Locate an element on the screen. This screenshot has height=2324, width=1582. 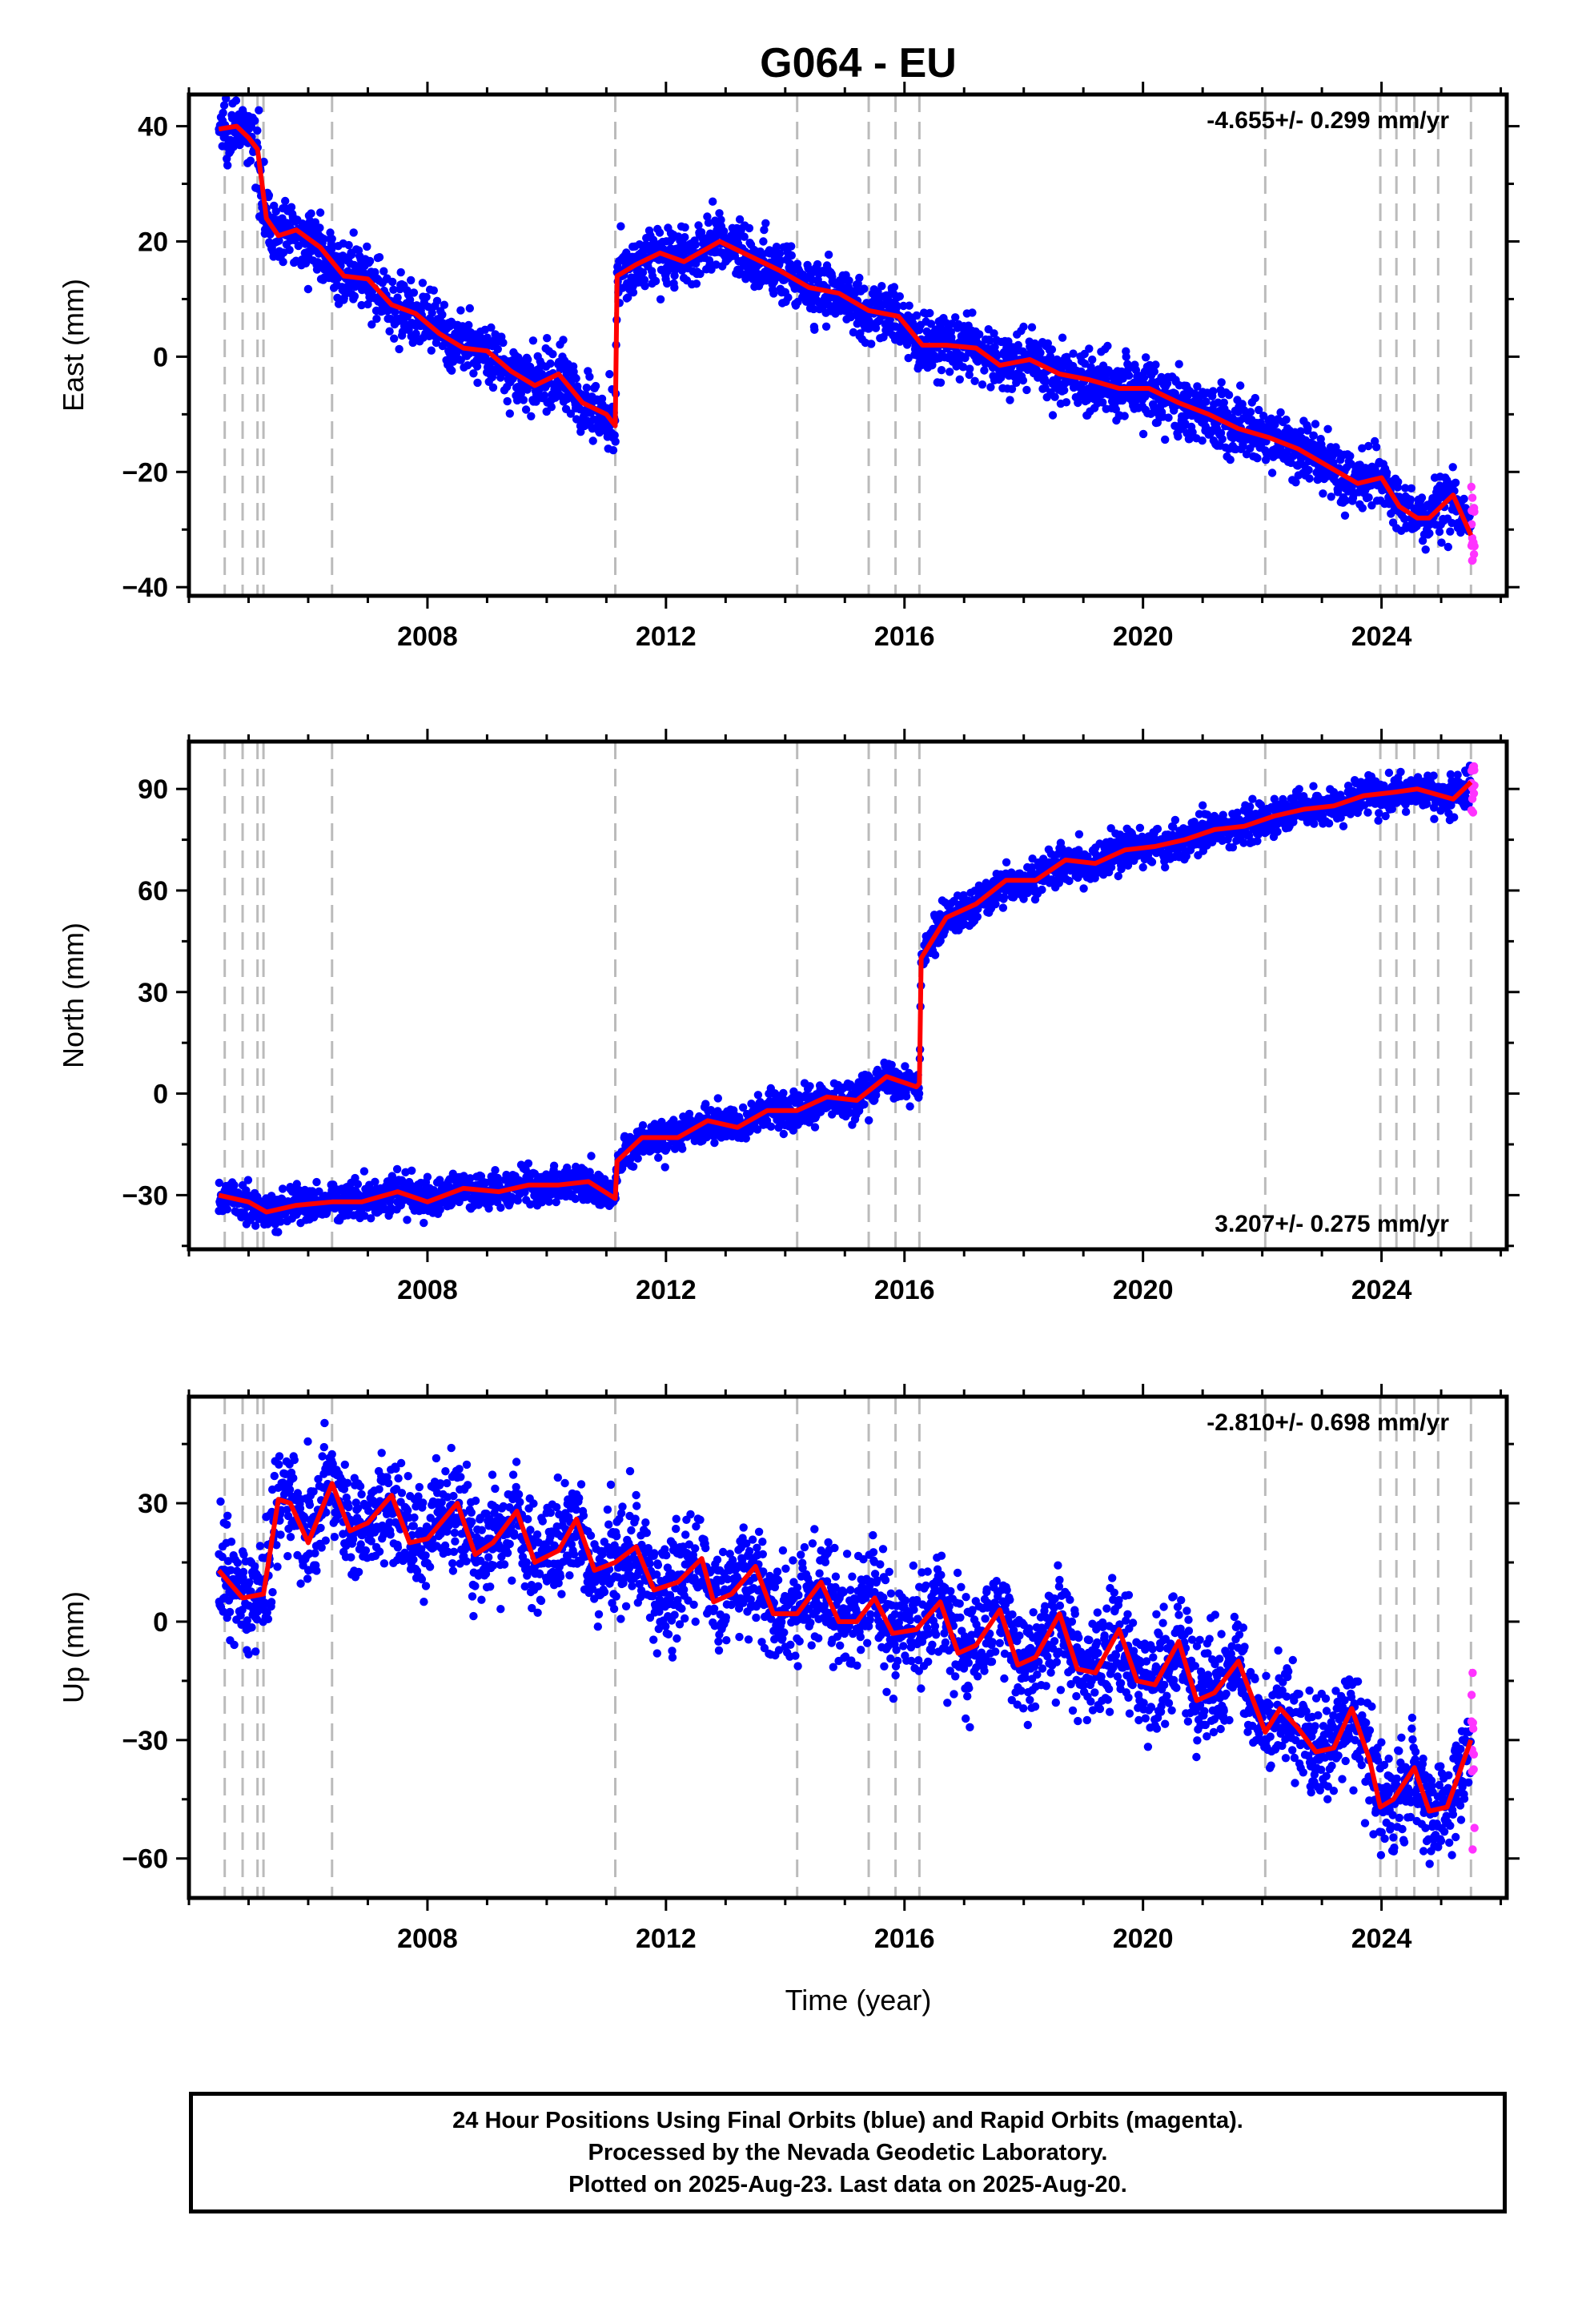
x-tick-label: 2020 is located at coordinates (1143, 636).